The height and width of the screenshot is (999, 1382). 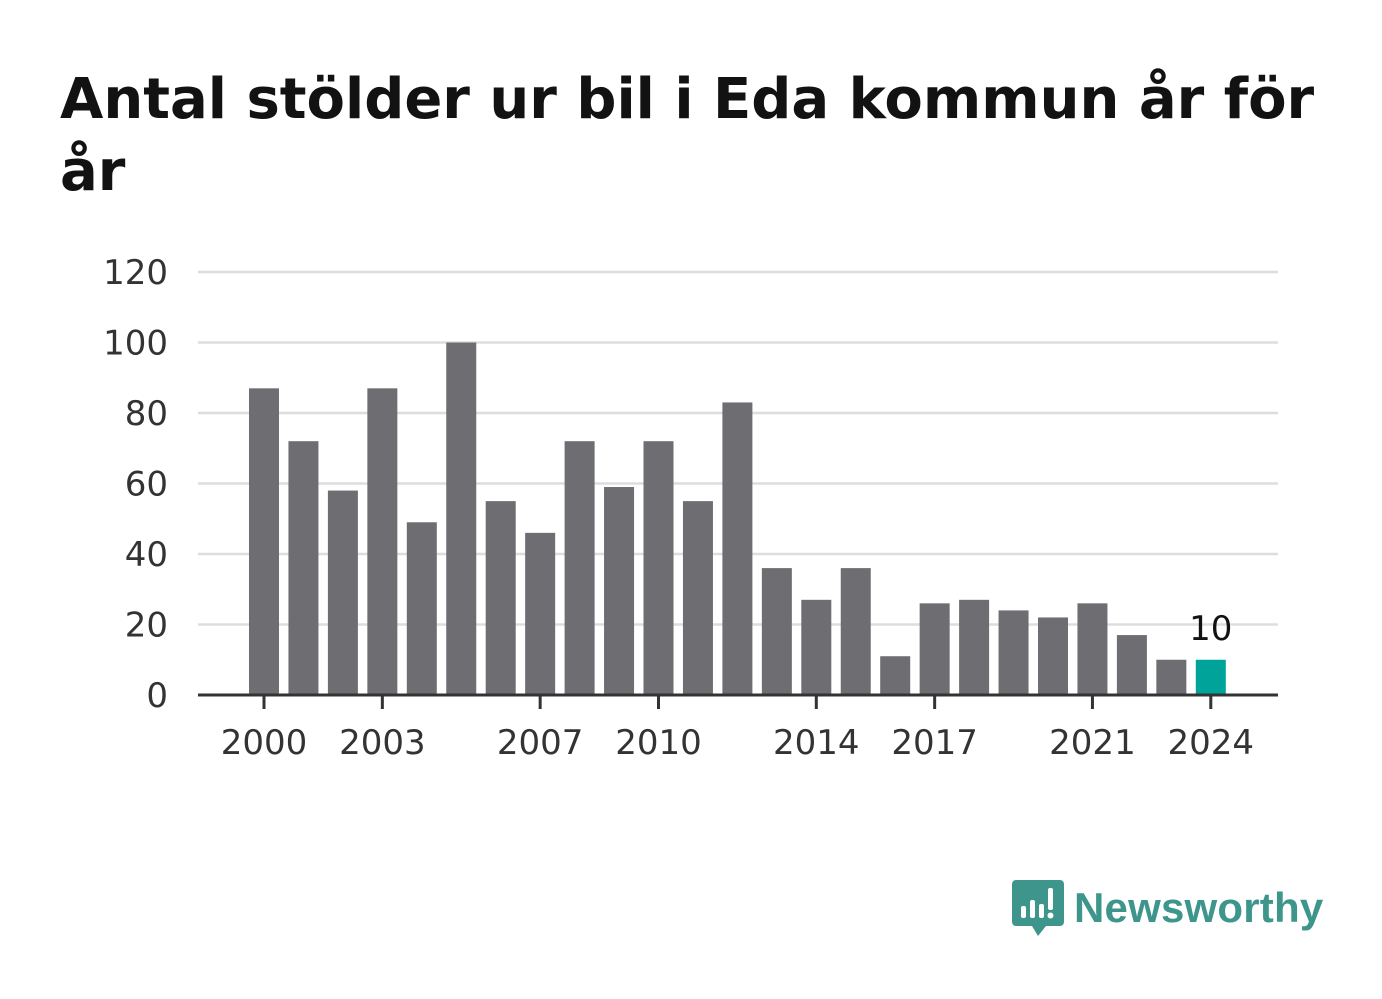 I want to click on y-tick-label: 120, so click(x=135, y=273).